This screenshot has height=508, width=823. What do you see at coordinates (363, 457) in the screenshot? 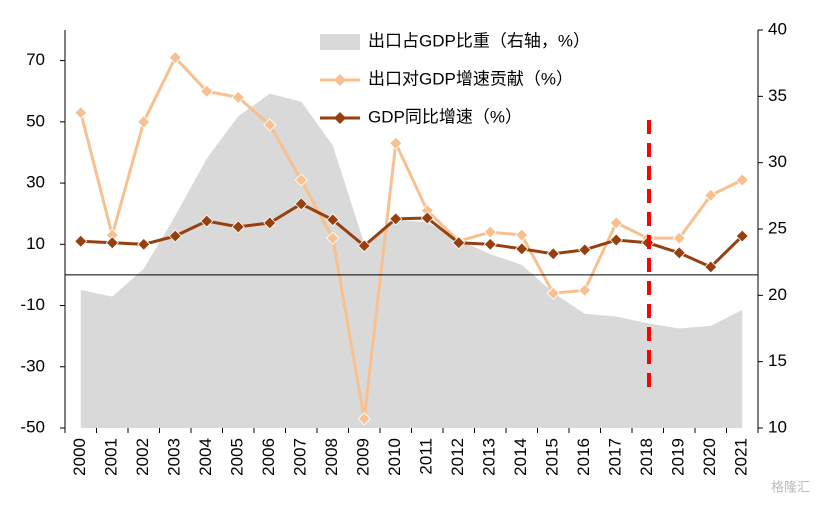
I see `x-tick-label: 2009` at bounding box center [363, 457].